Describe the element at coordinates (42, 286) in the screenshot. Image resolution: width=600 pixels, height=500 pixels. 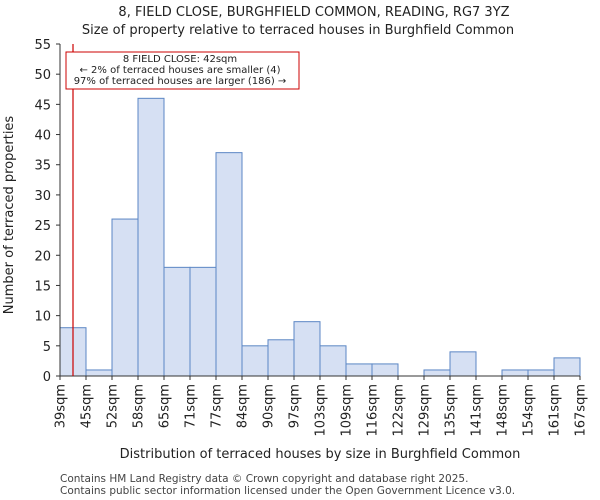
I see `y-tick-label: 15` at that location.